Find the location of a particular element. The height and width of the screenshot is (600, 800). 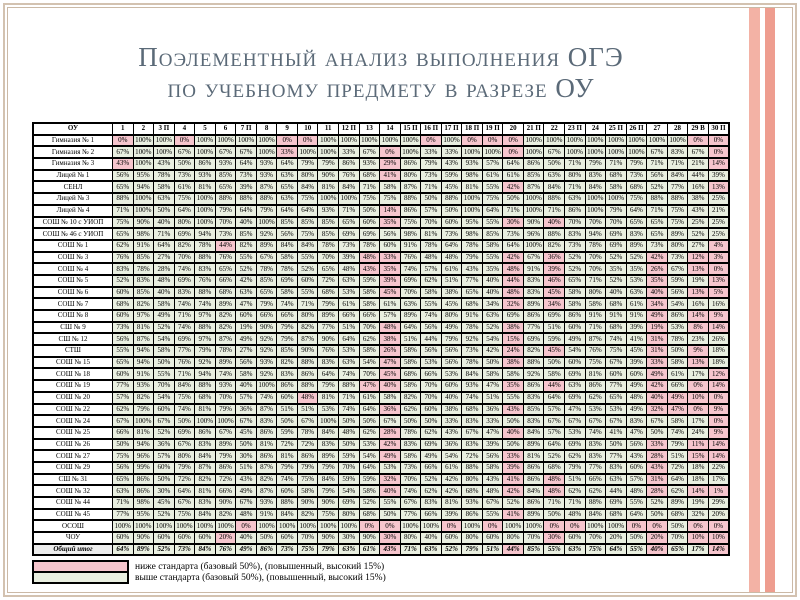

value-cell: 56% is located at coordinates (451, 363).